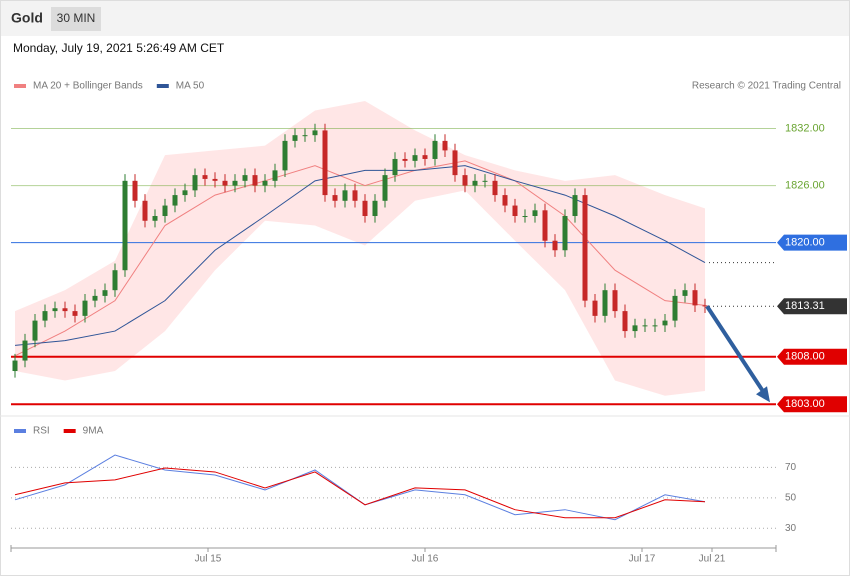  What do you see at coordinates (805, 185) in the screenshot?
I see `level-label: 1826.00` at bounding box center [805, 185].